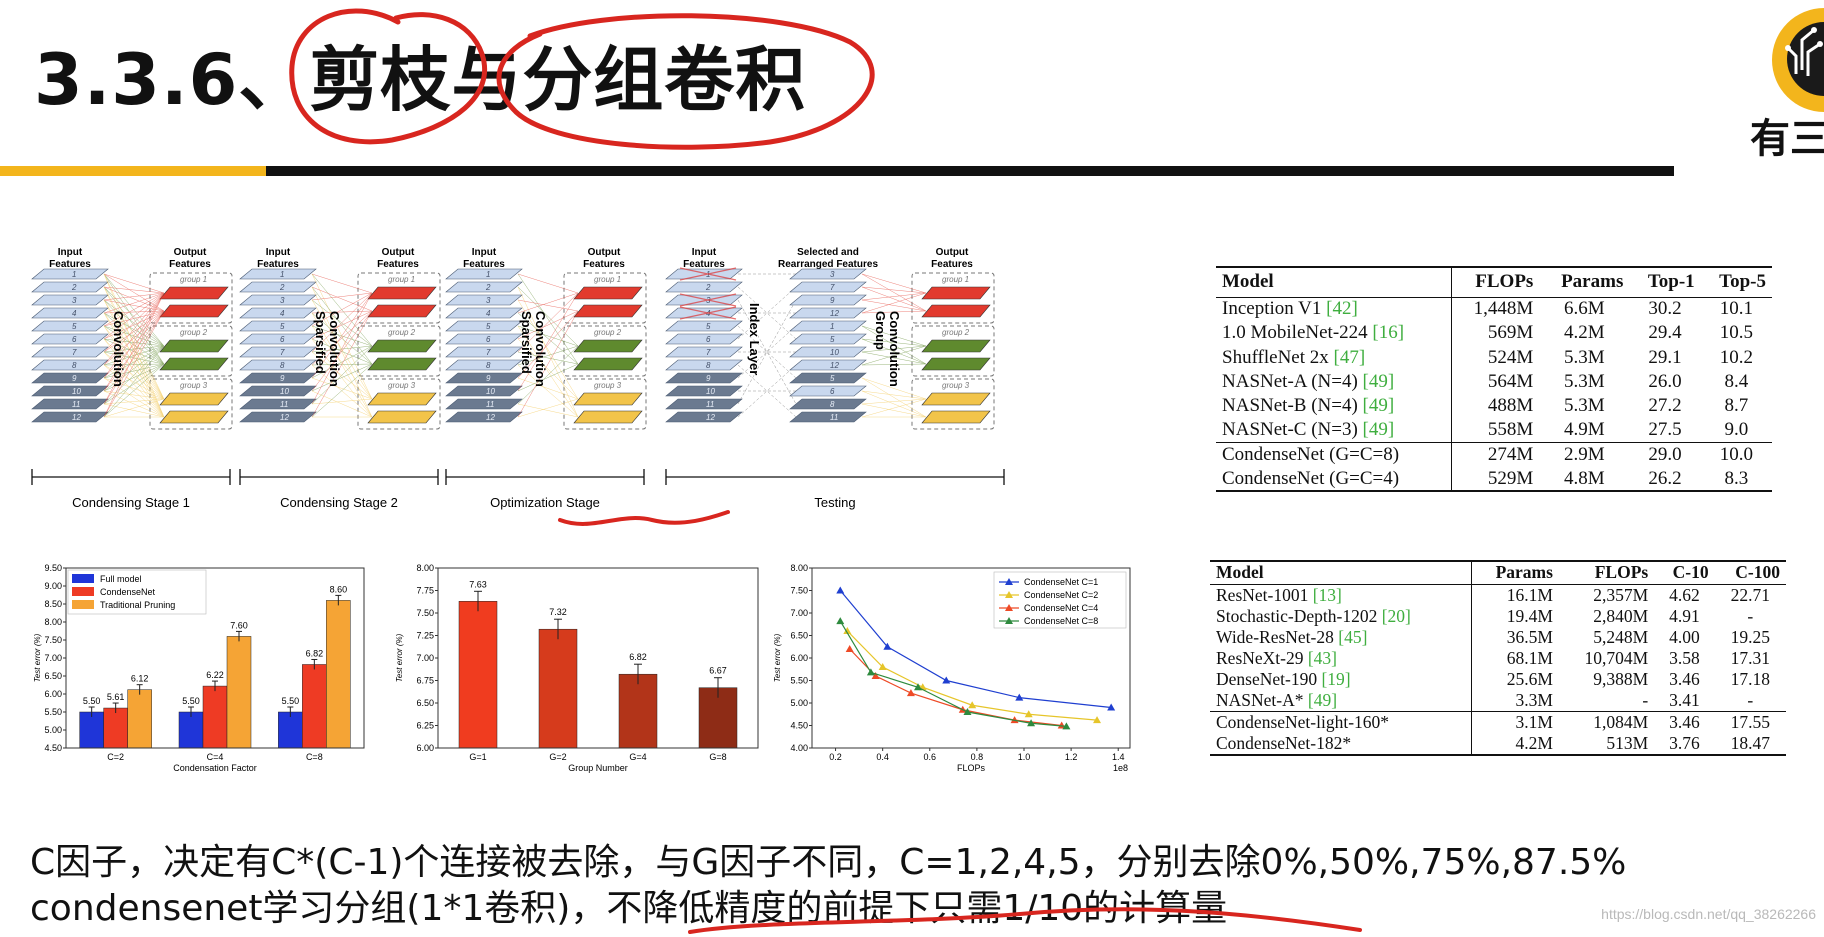  Describe the element at coordinates (1342, 309) in the screenshot. I see `citation-link: [42]` at that location.